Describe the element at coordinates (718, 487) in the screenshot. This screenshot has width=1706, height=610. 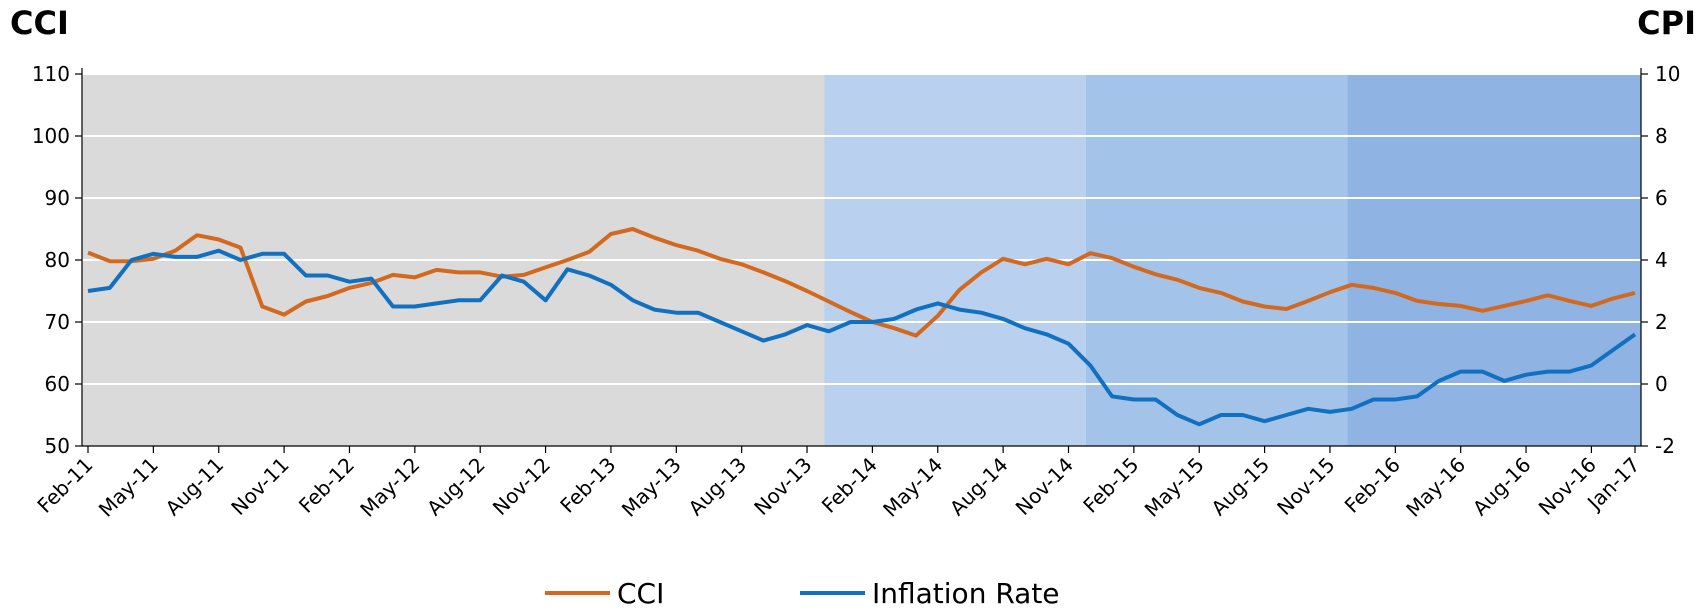
I see `x-tick-label: Aug-13` at that location.